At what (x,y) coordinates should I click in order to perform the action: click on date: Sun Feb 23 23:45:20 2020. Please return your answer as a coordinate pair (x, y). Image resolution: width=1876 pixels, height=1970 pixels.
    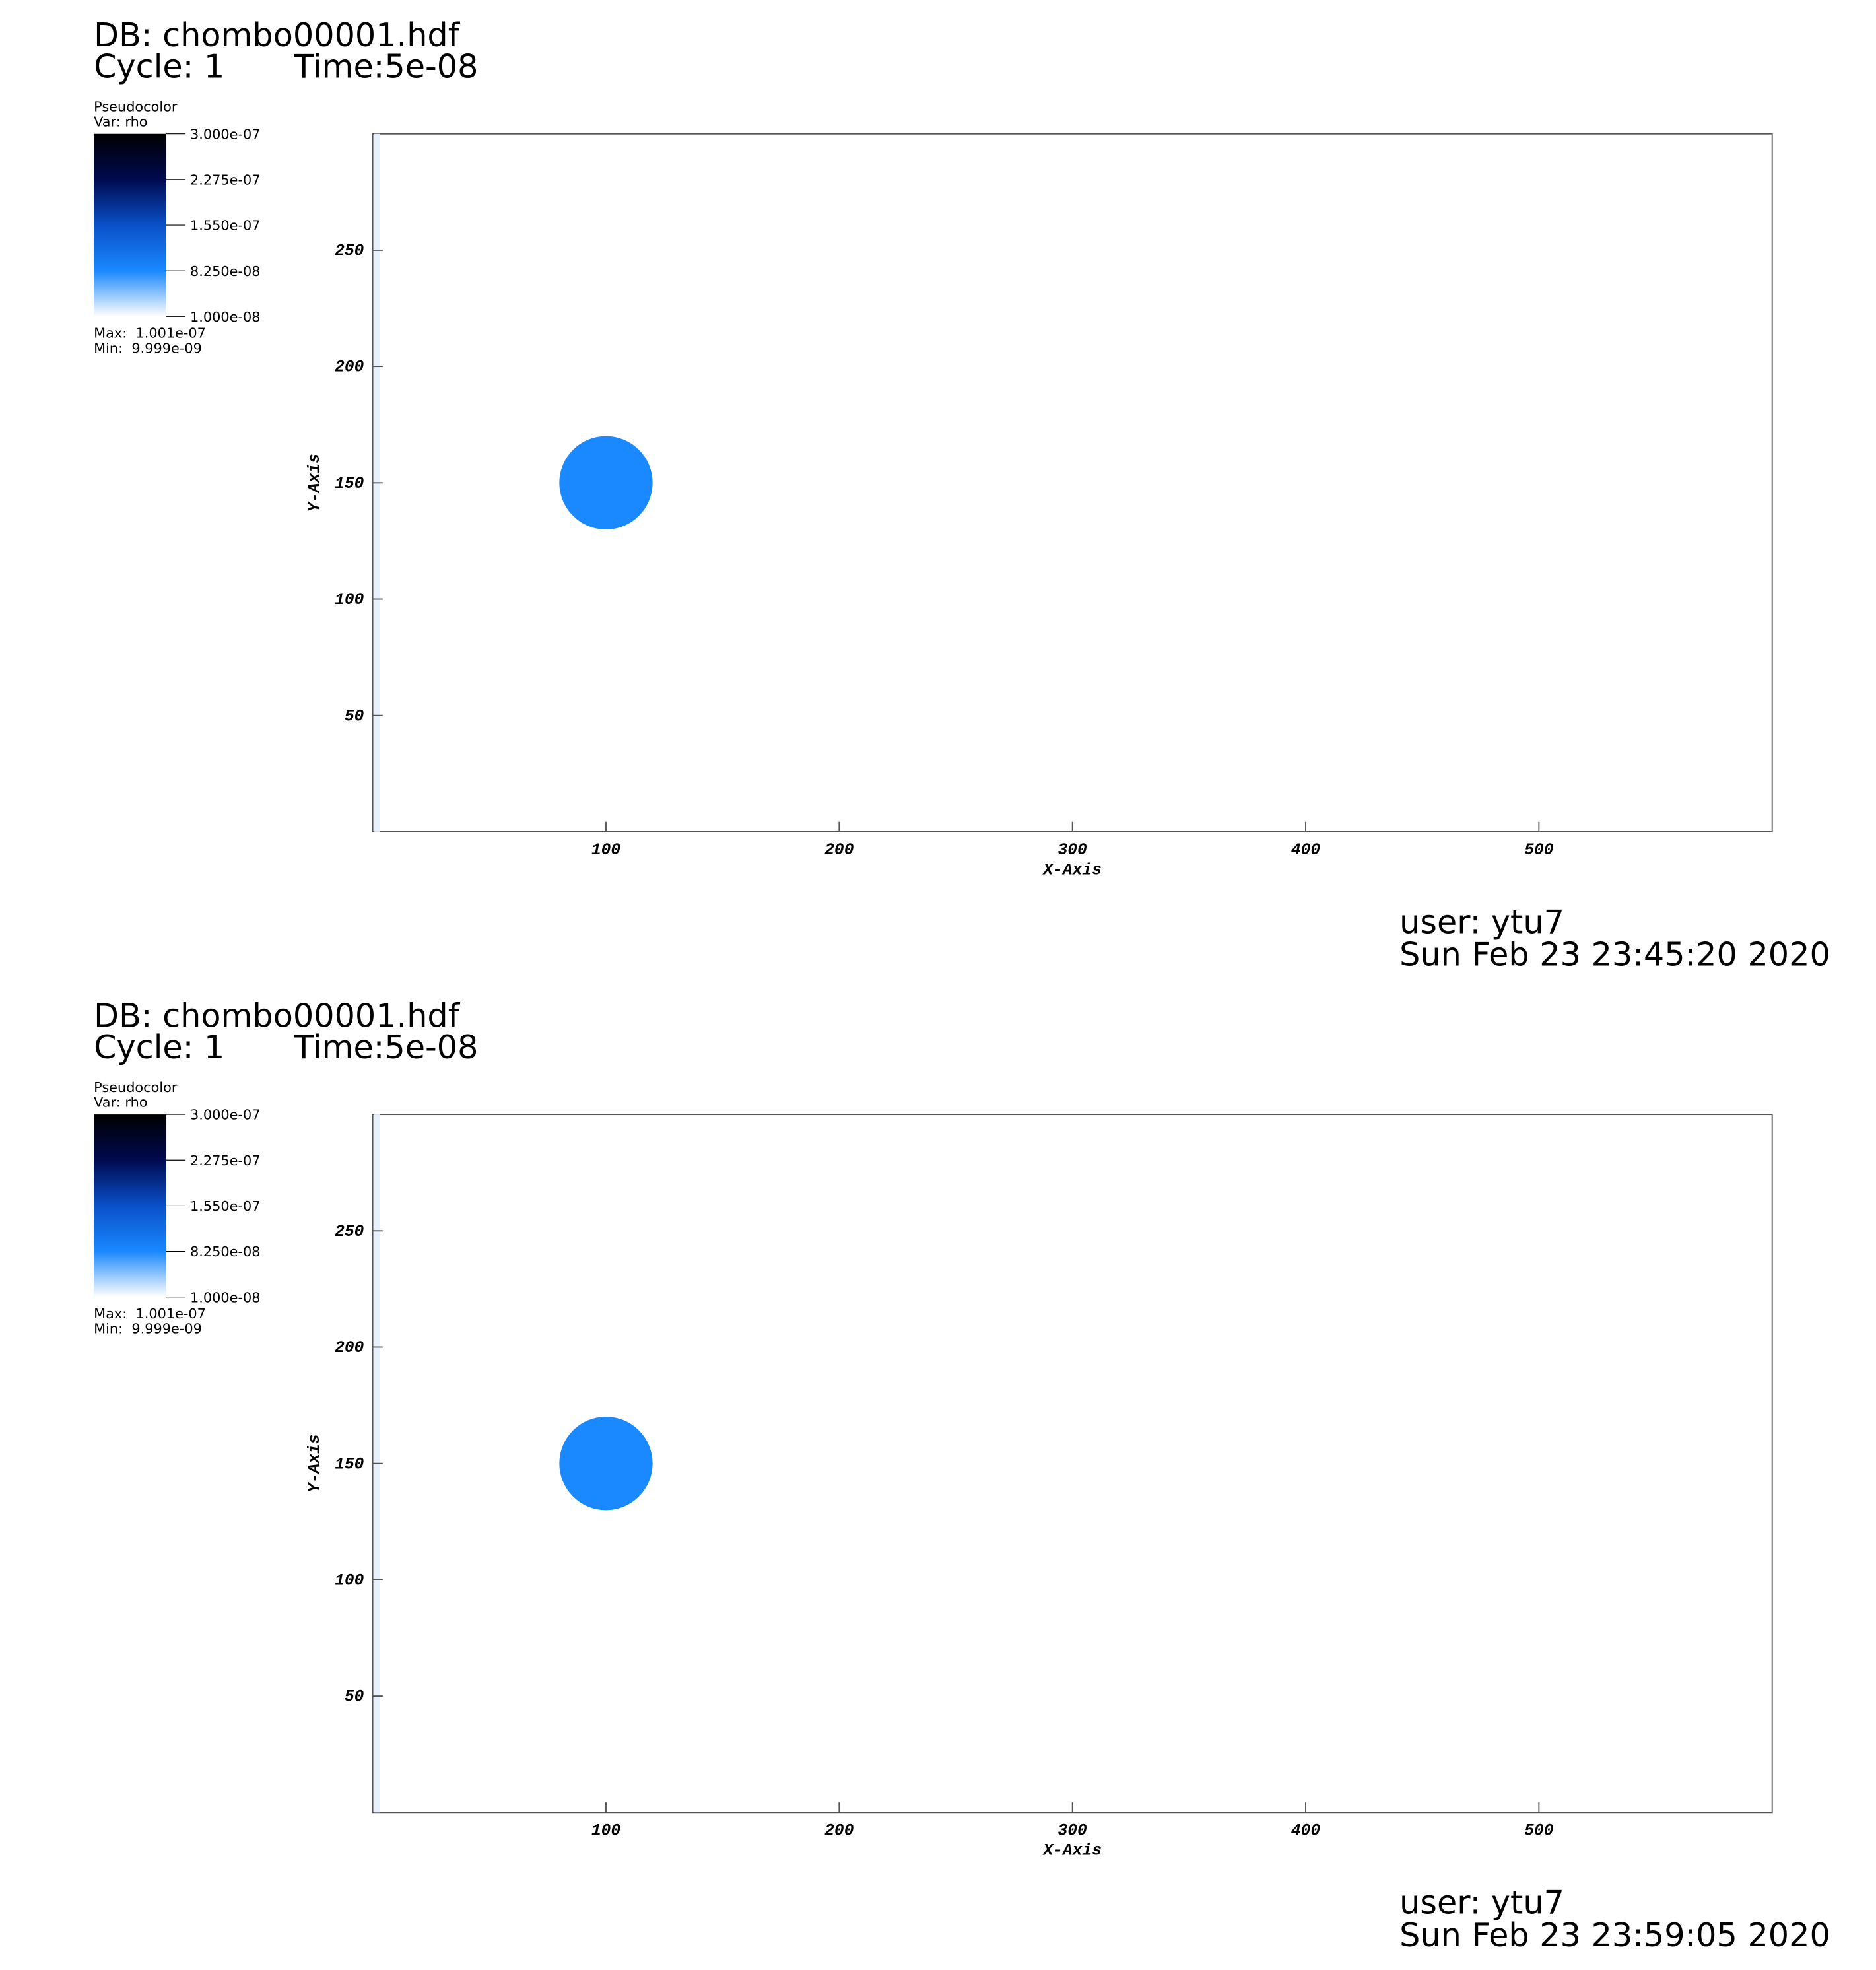
    Looking at the image, I should click on (1614, 955).